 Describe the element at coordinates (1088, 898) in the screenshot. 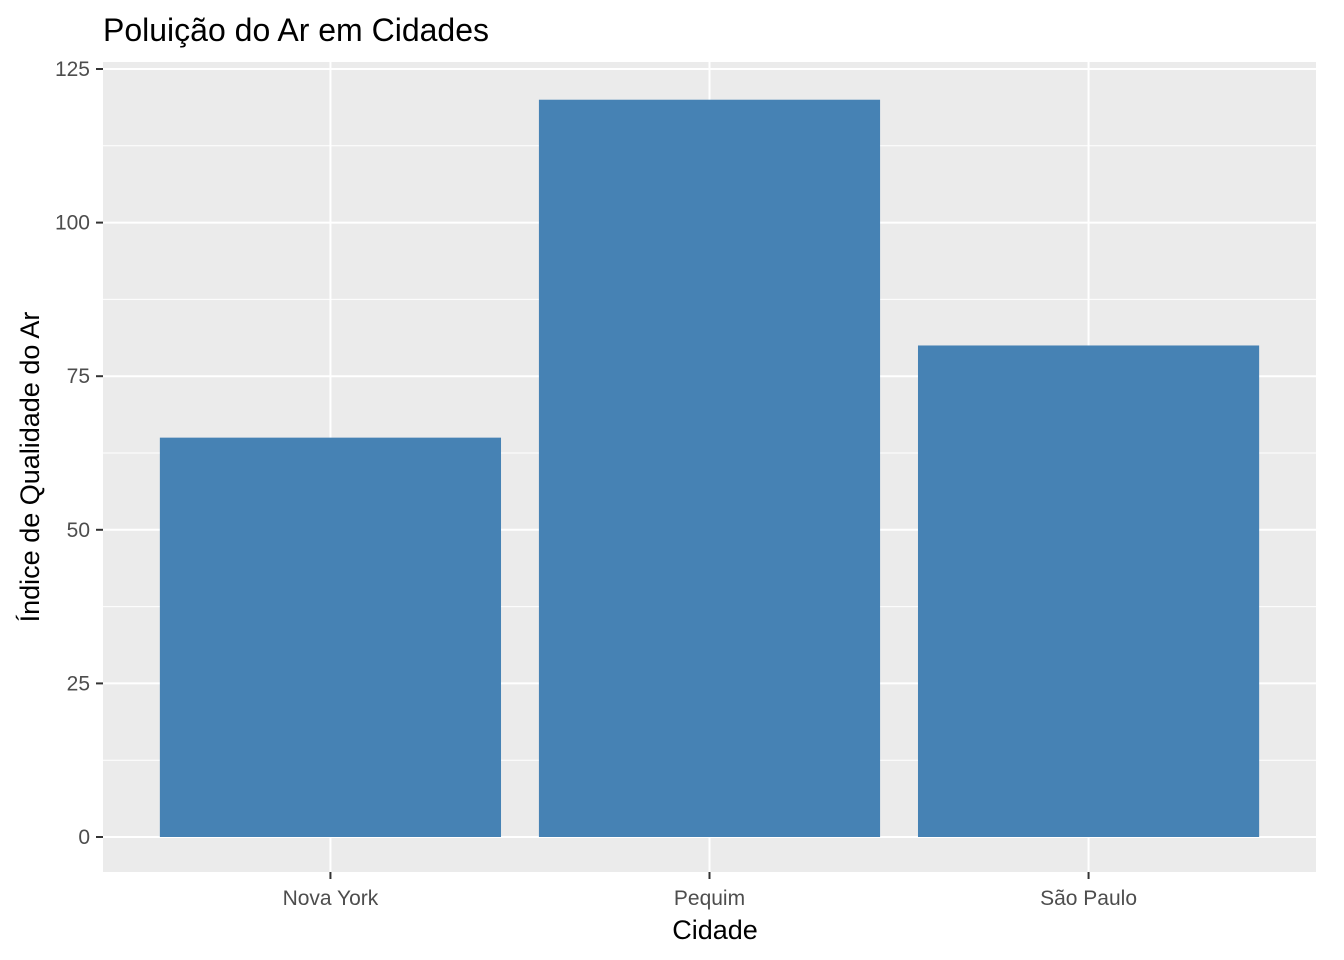

I see `x-tick-label: São Paulo` at that location.